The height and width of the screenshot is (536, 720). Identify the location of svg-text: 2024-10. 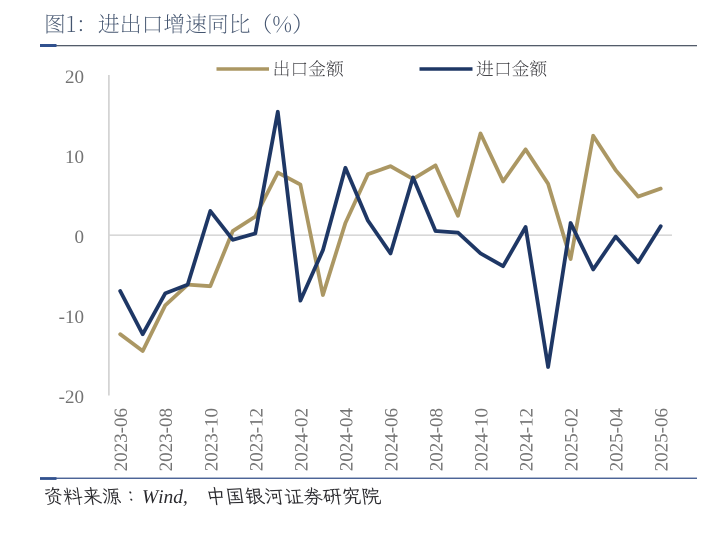
(482, 439).